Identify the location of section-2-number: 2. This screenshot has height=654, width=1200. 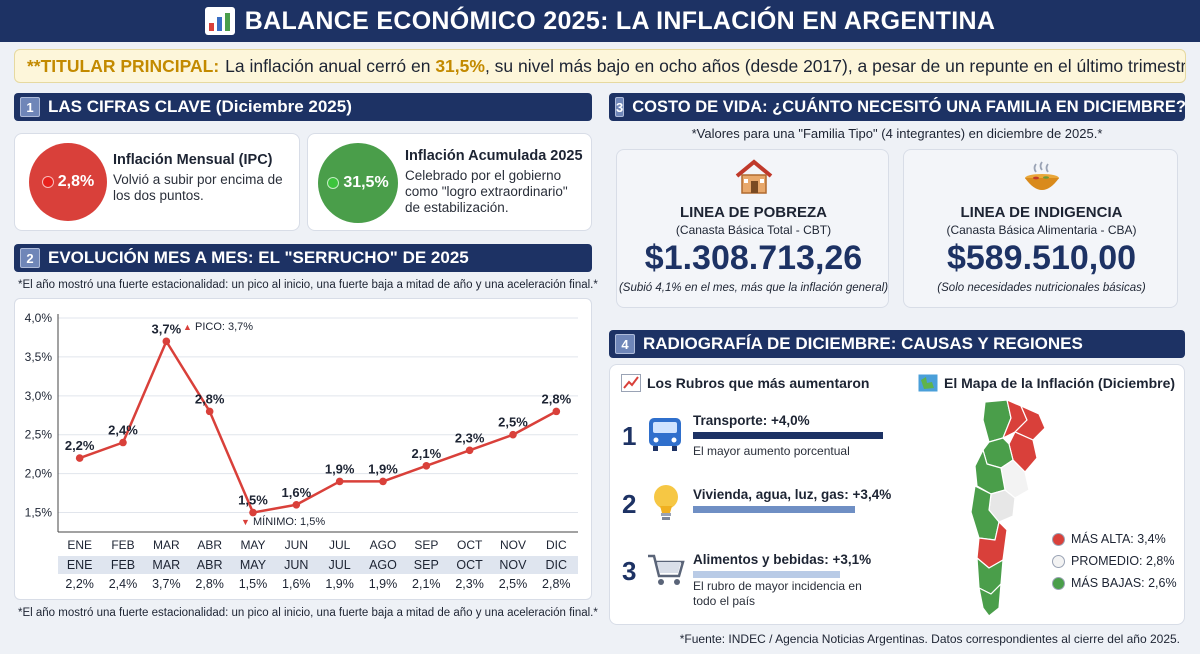
(30, 258).